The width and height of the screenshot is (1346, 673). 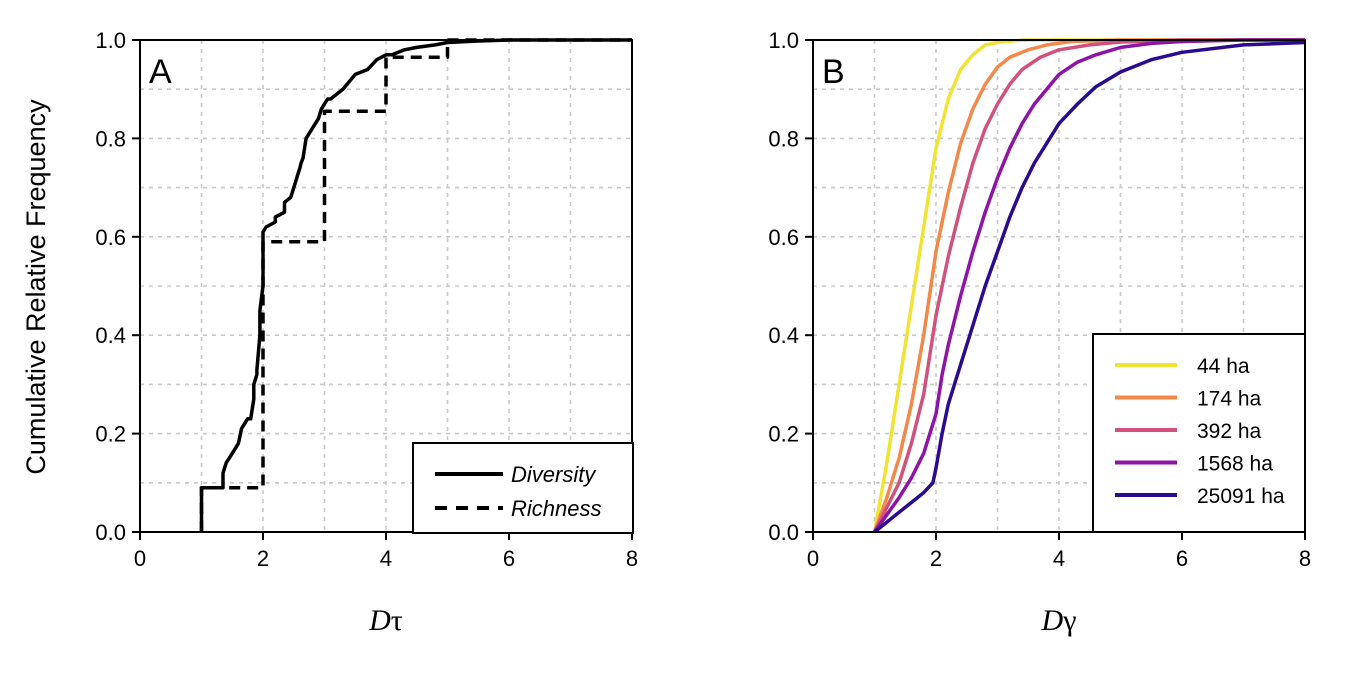 I want to click on legend: Diversity Richness, so click(x=523, y=488).